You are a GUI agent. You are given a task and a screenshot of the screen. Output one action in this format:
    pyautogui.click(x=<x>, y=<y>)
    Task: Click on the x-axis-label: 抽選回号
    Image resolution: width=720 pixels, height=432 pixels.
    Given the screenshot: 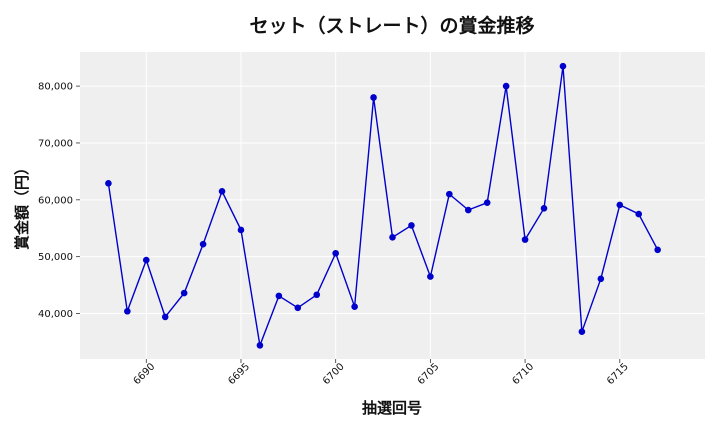 What is the action you would take?
    pyautogui.click(x=392, y=408)
    